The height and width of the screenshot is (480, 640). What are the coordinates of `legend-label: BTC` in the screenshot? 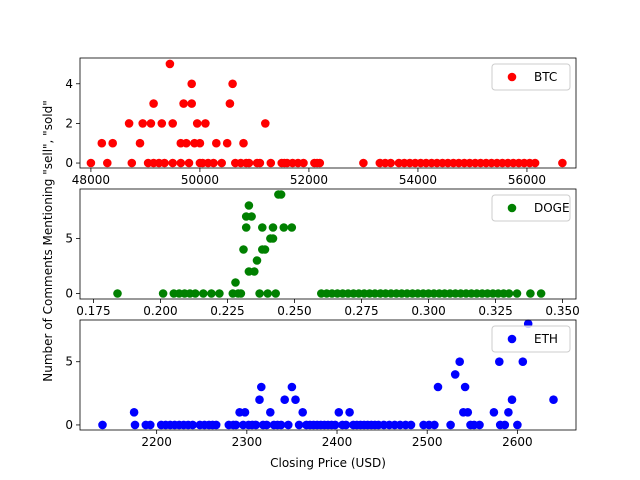 It's located at (545, 77).